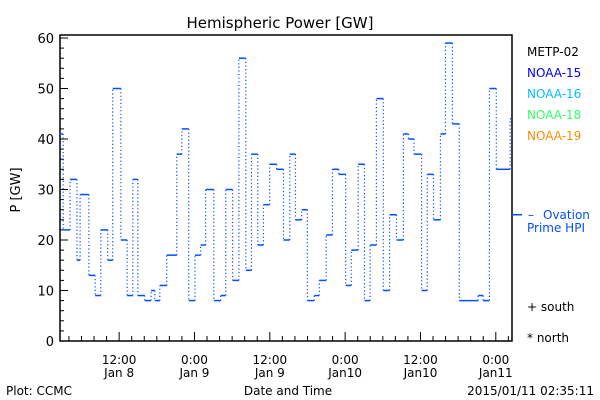  I want to click on y-tick-label: 40, so click(45, 140).